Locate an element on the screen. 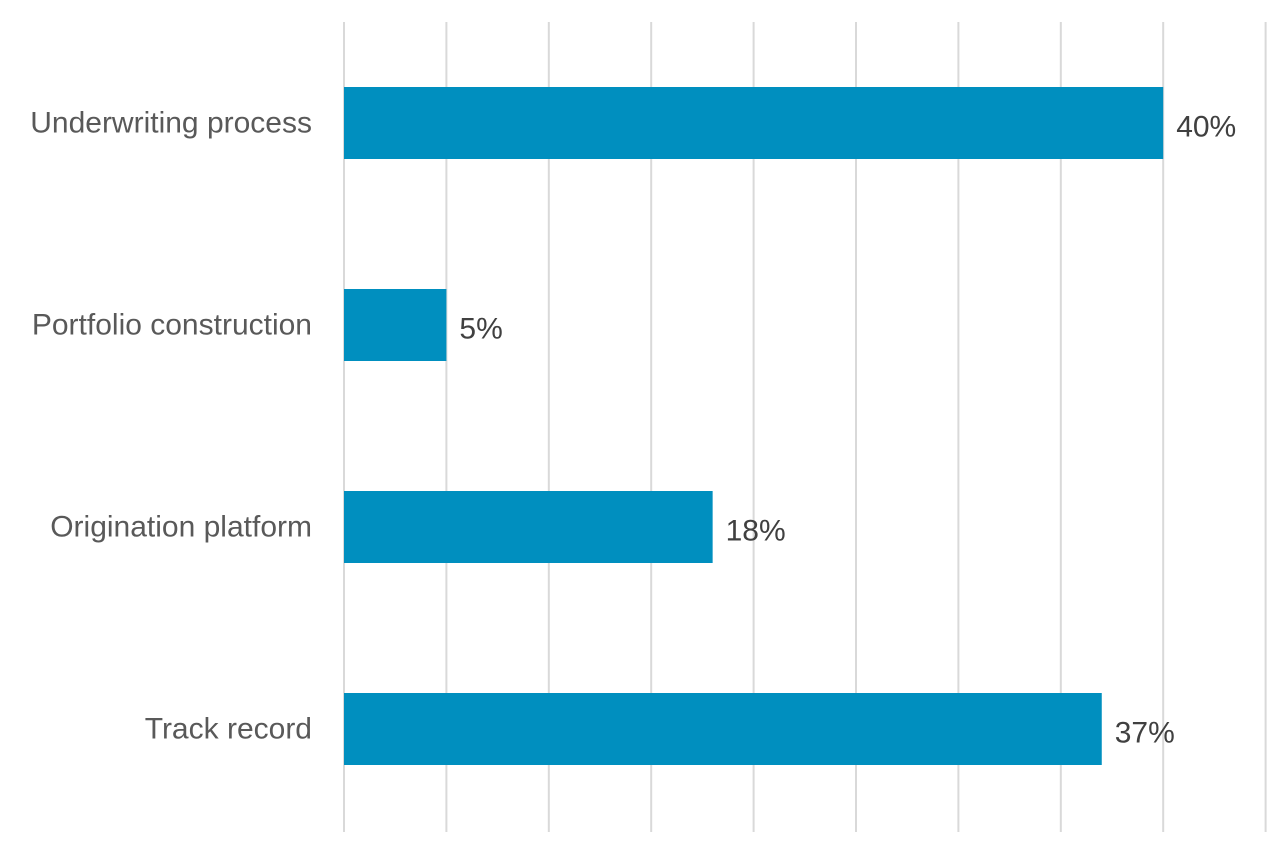 The image size is (1287, 854). bar-underwriting-process is located at coordinates (754, 123).